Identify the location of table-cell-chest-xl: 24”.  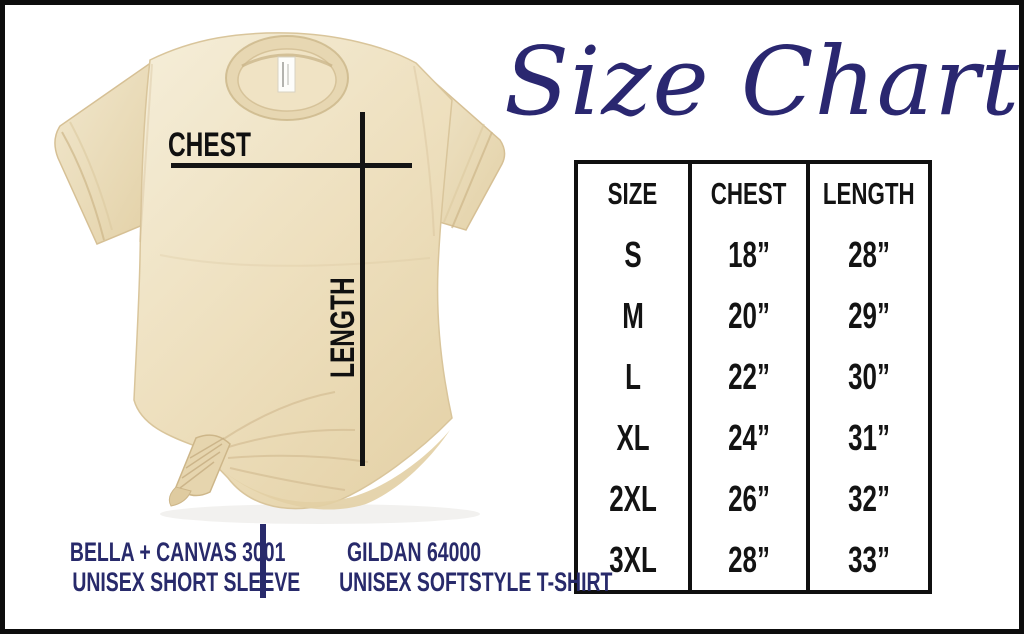
(749, 438).